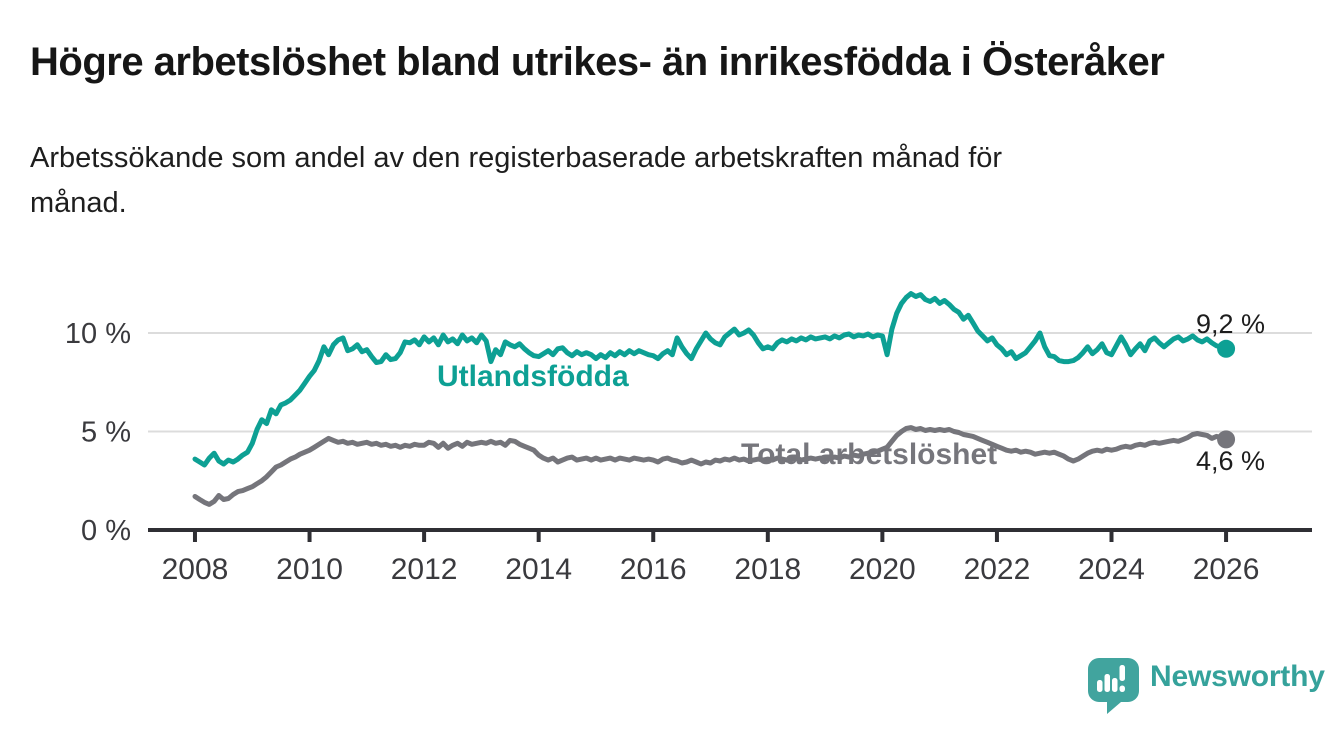 This screenshot has width=1340, height=734. I want to click on series-label-utlandsfodda: Utlandsfödda, so click(533, 376).